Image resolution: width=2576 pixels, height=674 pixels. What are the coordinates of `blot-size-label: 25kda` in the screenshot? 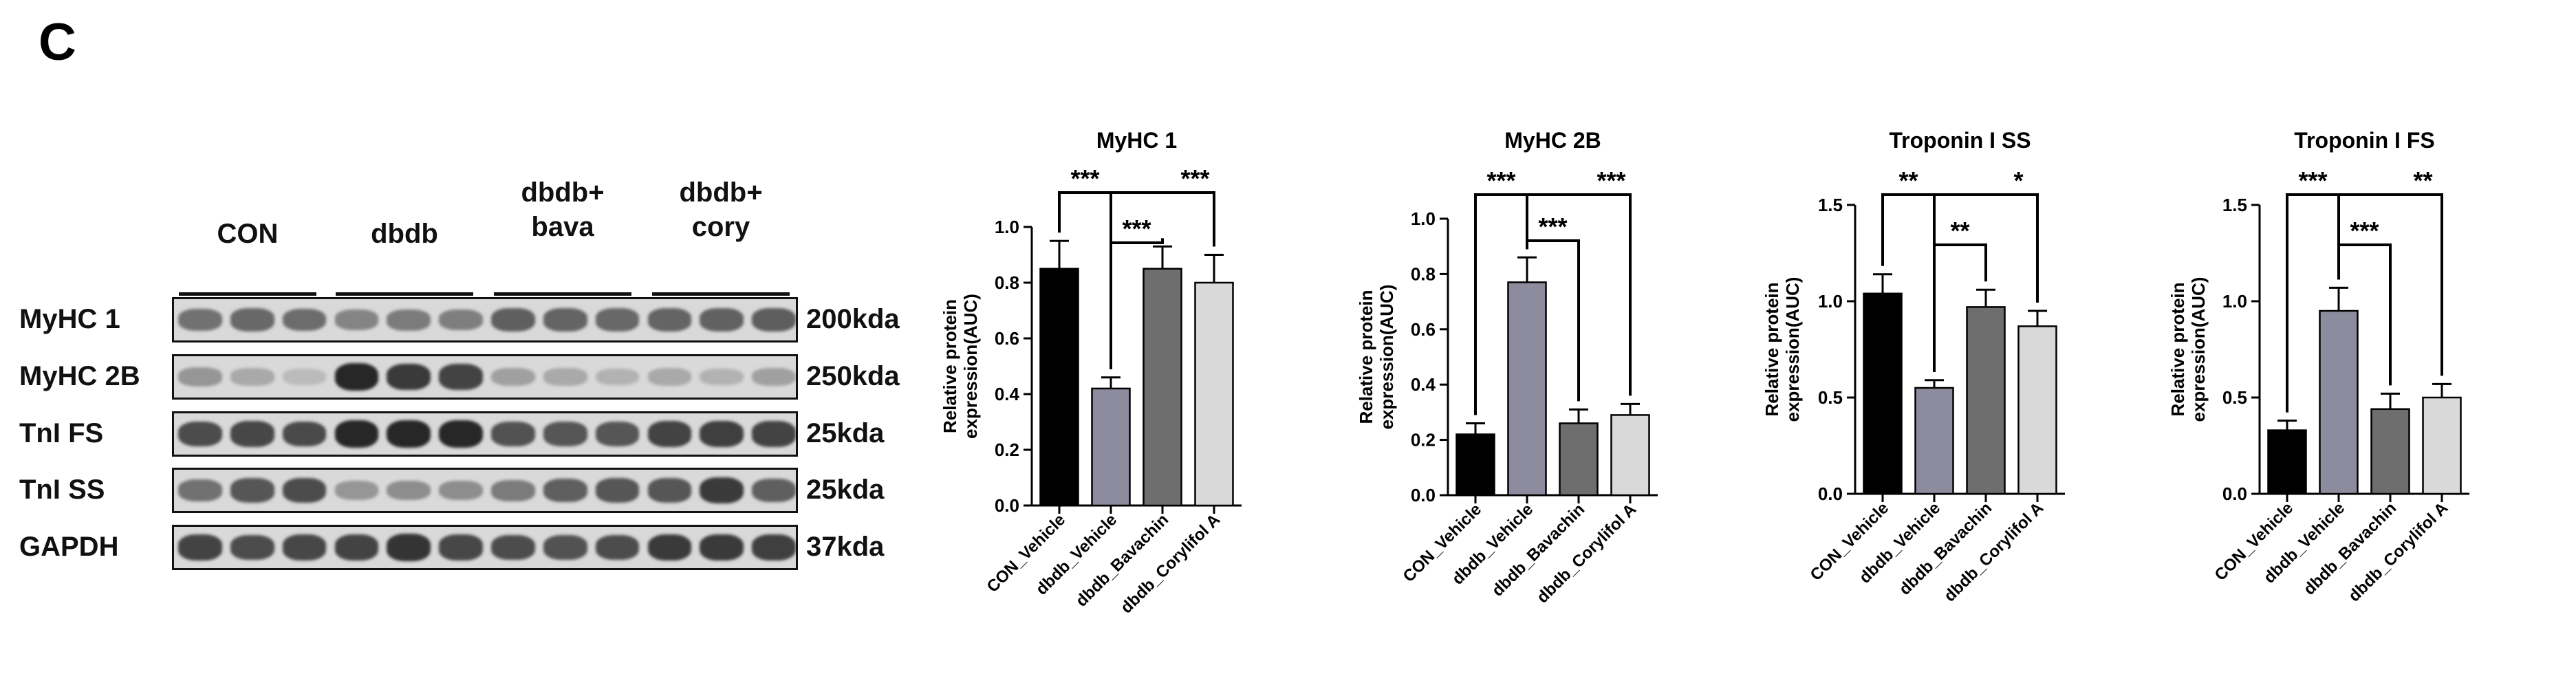 It's located at (845, 433).